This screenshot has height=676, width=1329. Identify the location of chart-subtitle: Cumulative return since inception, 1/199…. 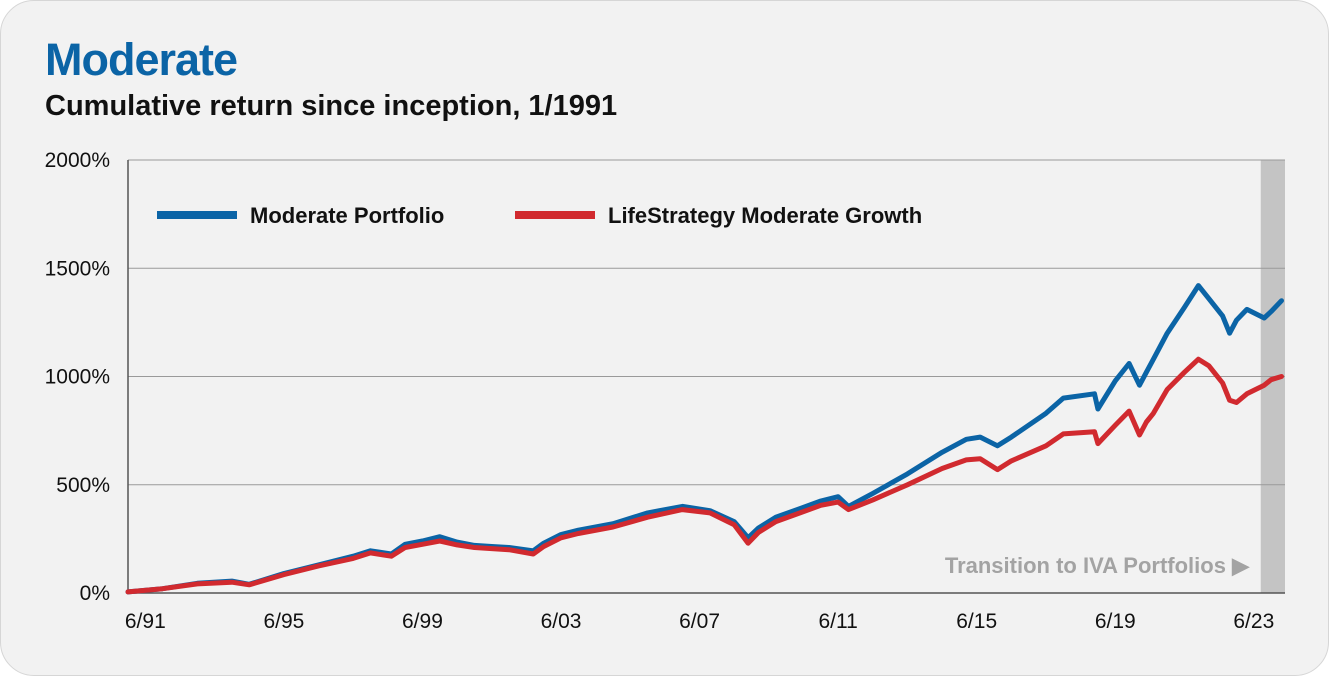
(331, 106).